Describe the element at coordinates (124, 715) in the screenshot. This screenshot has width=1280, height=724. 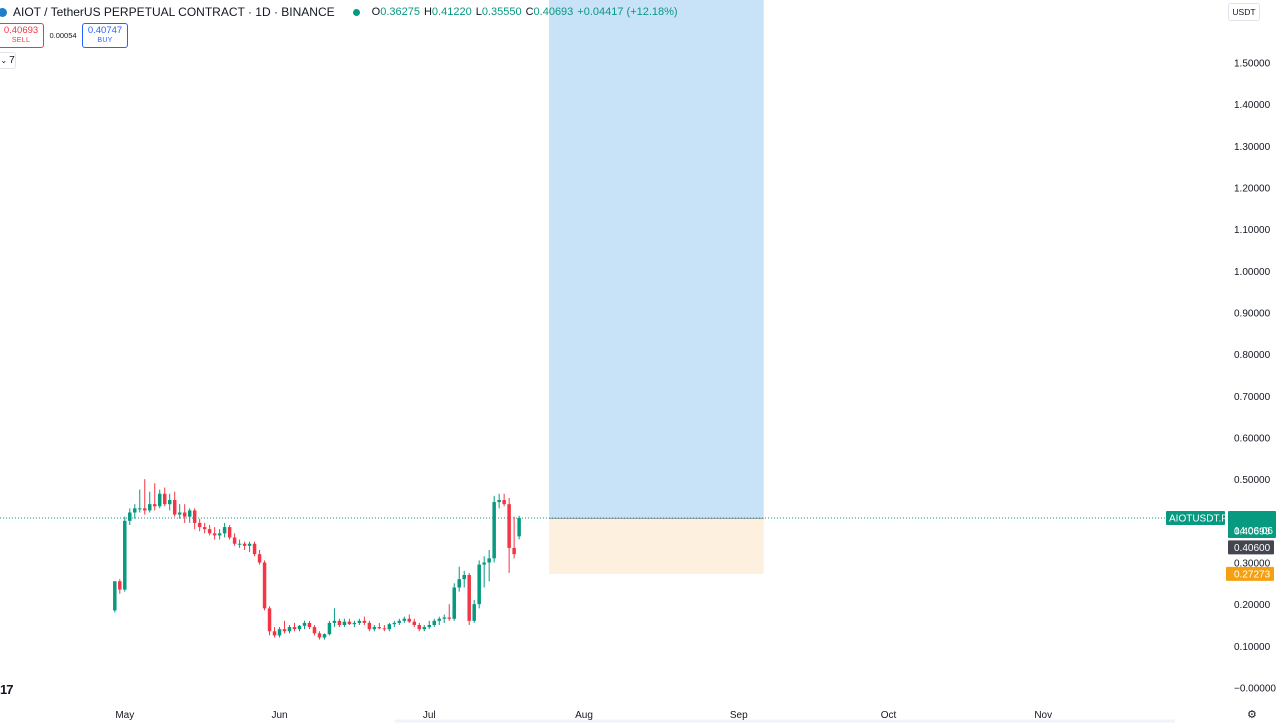
I see `time-tick-label: May` at that location.